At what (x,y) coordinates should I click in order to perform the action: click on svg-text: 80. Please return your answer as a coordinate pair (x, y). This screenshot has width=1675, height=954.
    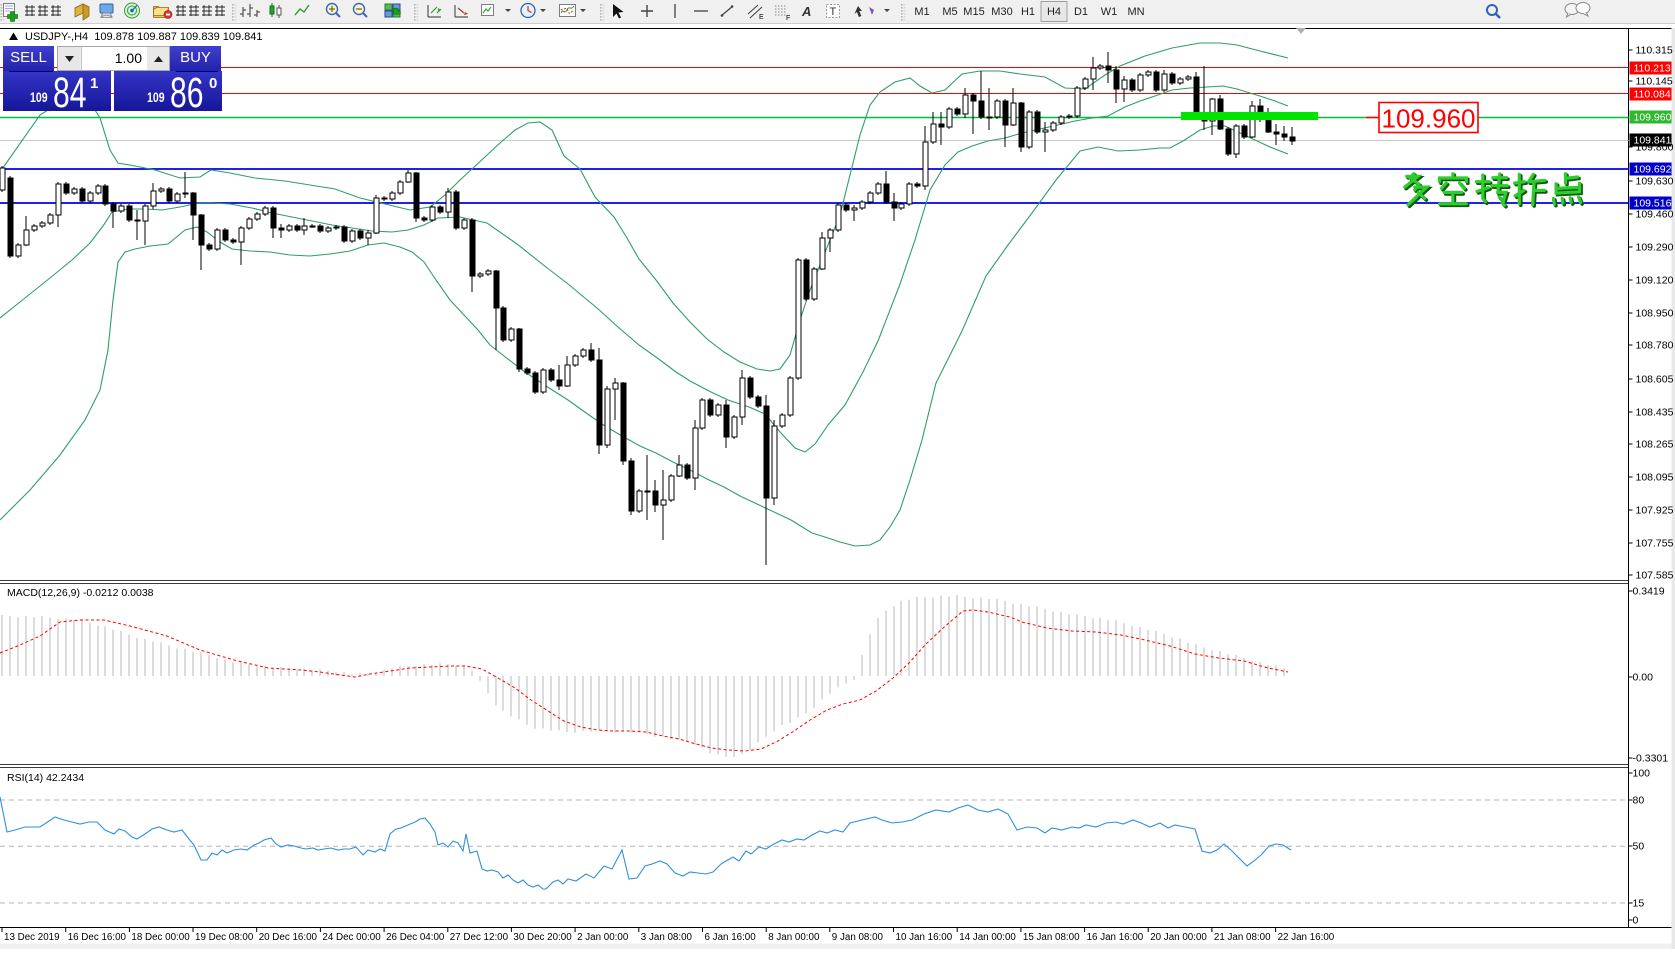
    Looking at the image, I should click on (1639, 801).